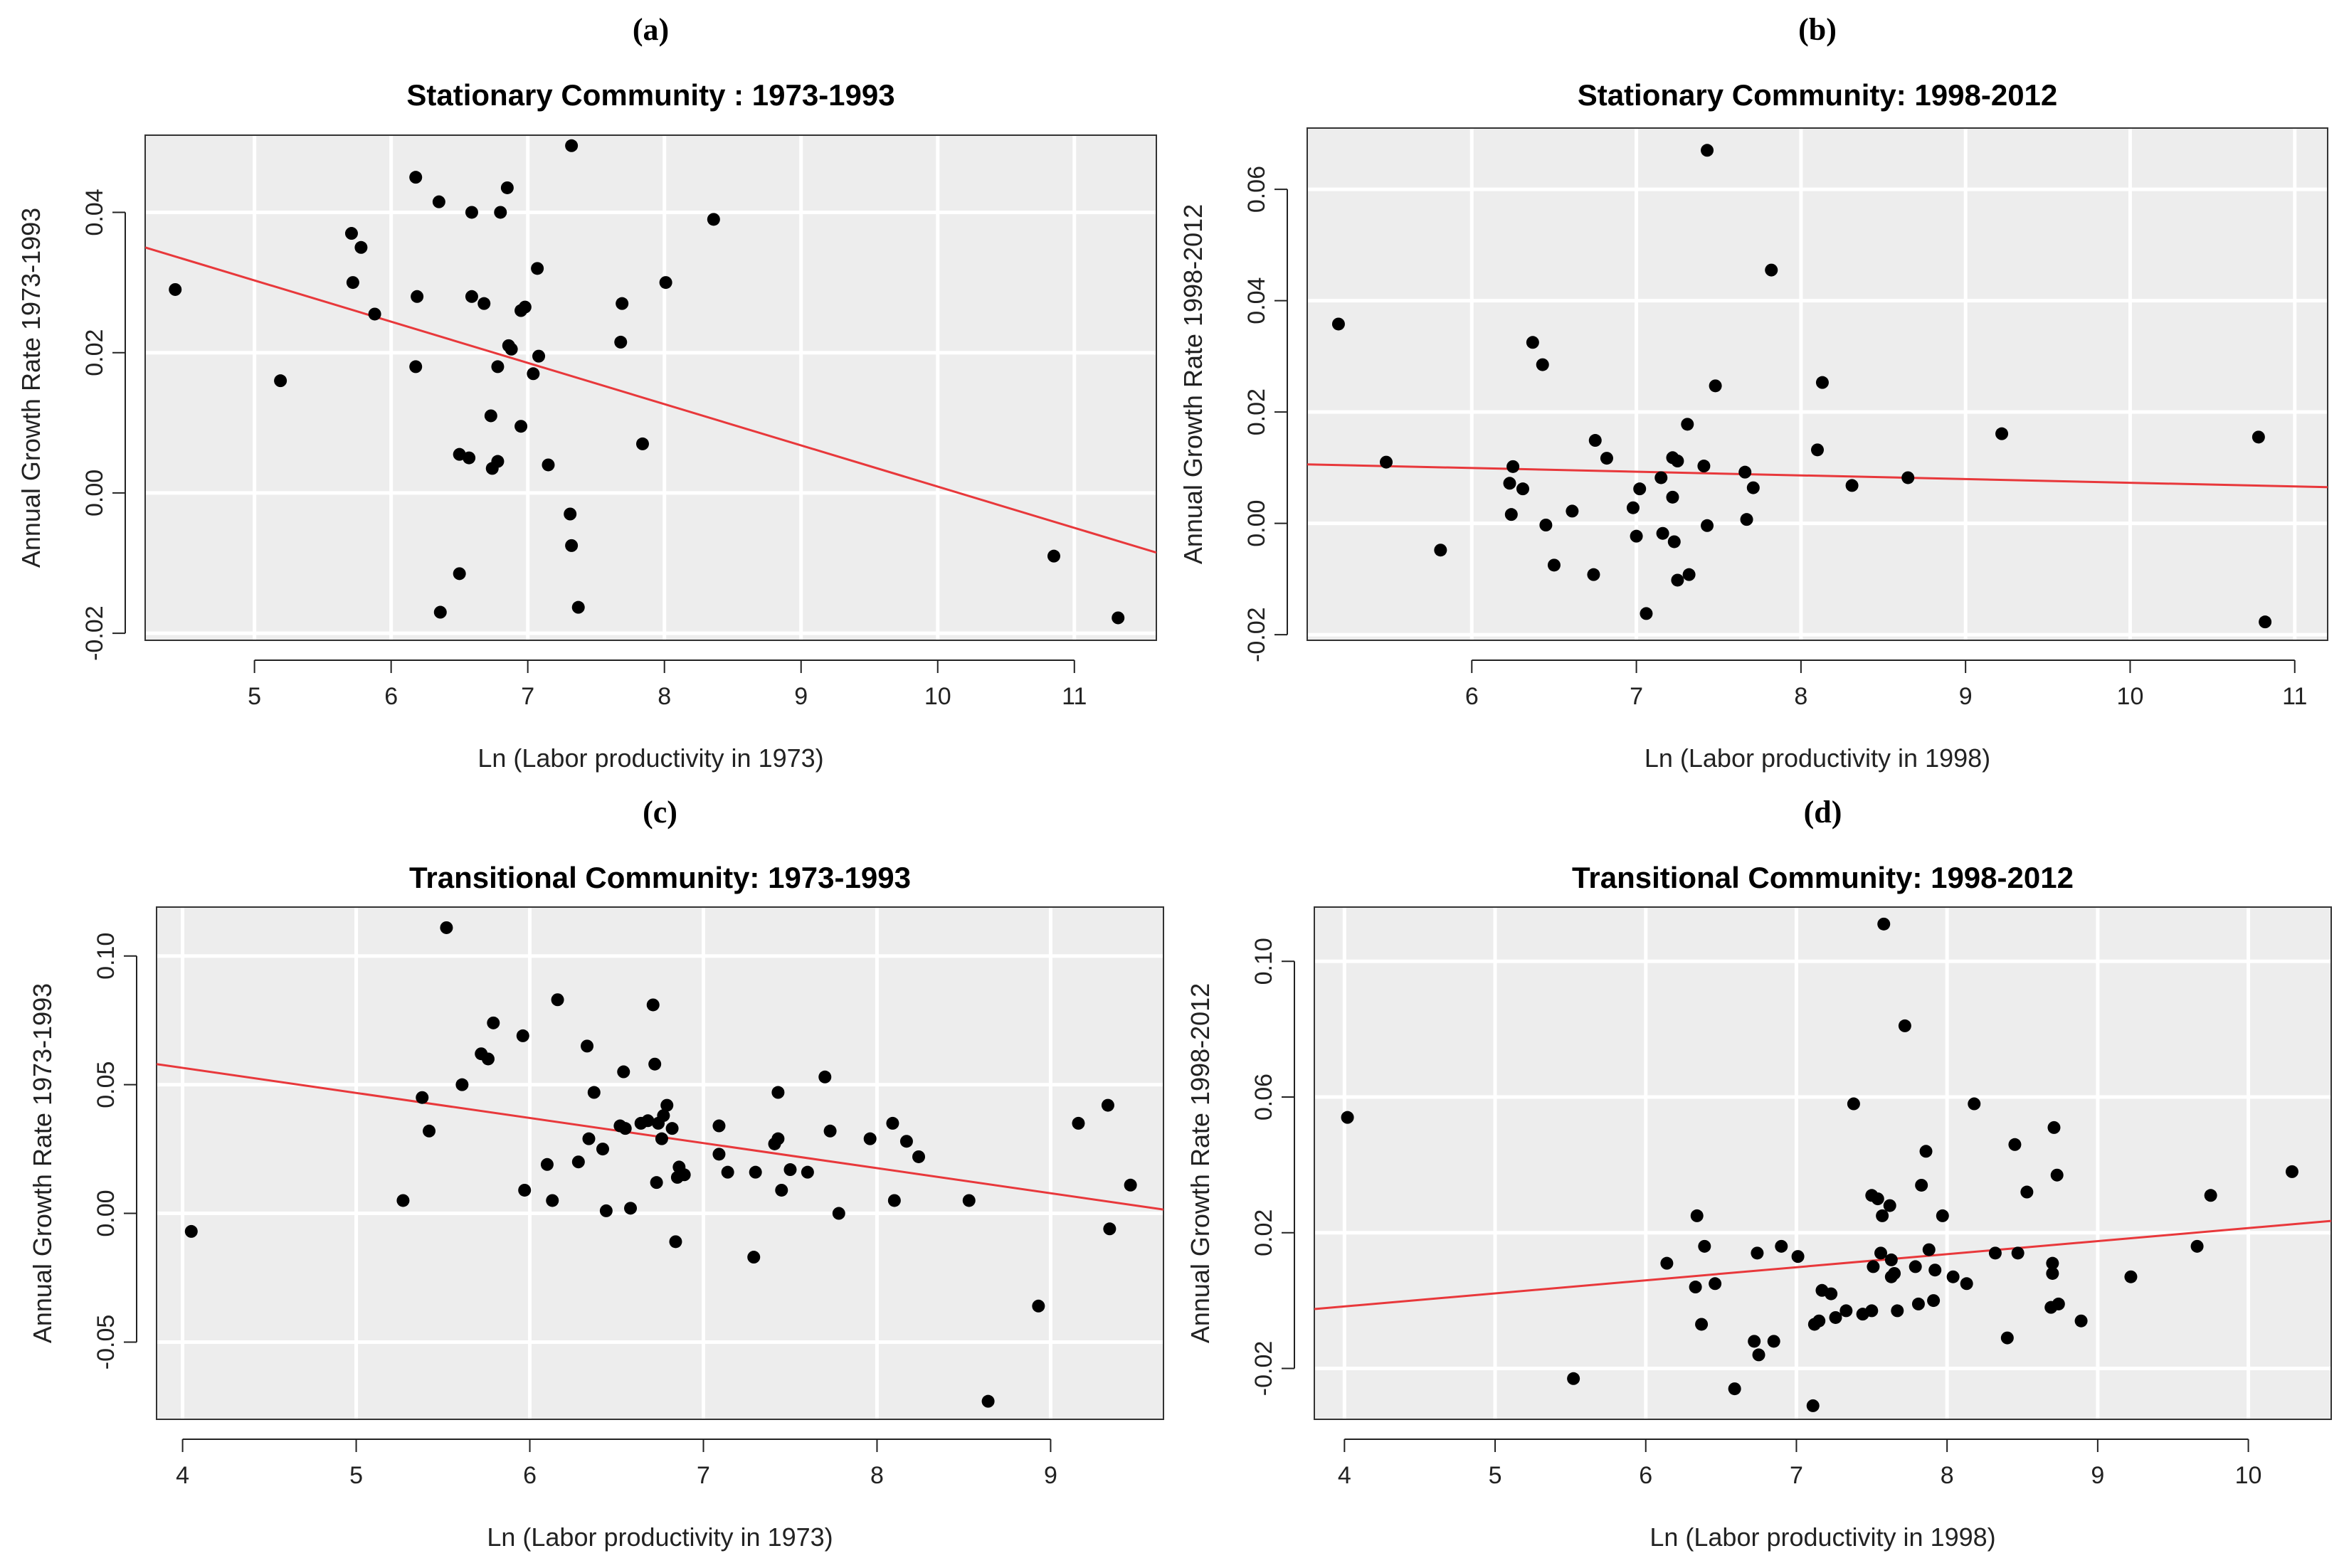  What do you see at coordinates (2248, 1476) in the screenshot?
I see `x-tick-label: 10` at bounding box center [2248, 1476].